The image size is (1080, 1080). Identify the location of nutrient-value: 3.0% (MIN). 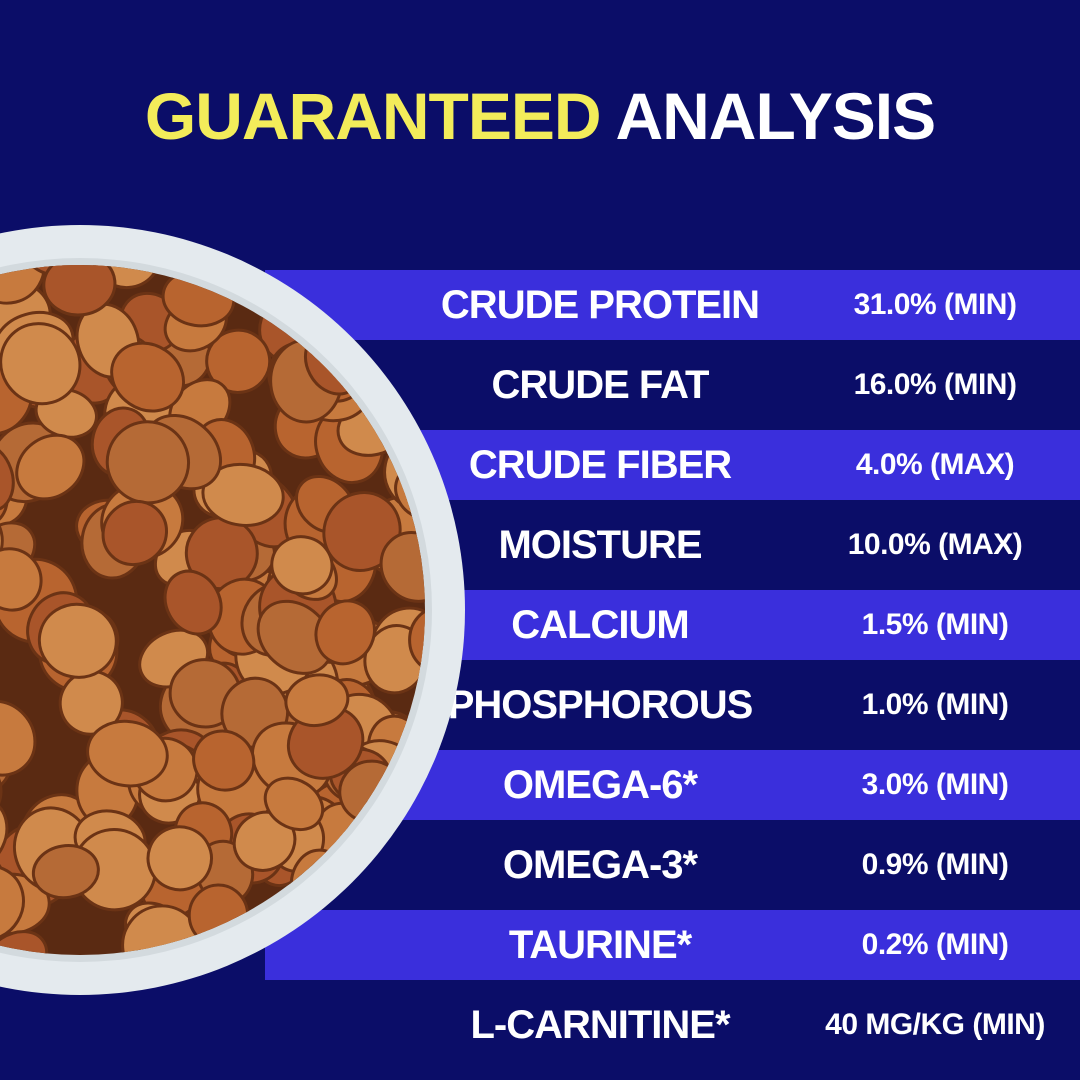
(935, 784).